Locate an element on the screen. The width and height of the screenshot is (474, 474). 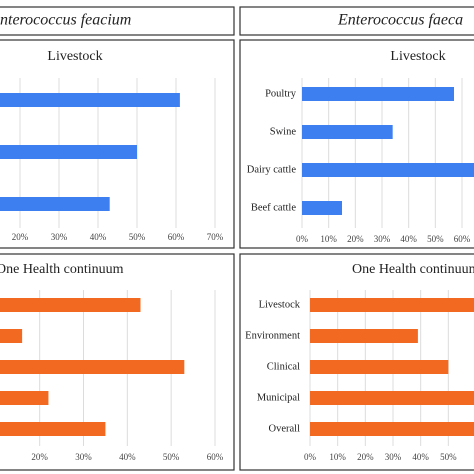
category-label: Municipal is located at coordinates (278, 397).